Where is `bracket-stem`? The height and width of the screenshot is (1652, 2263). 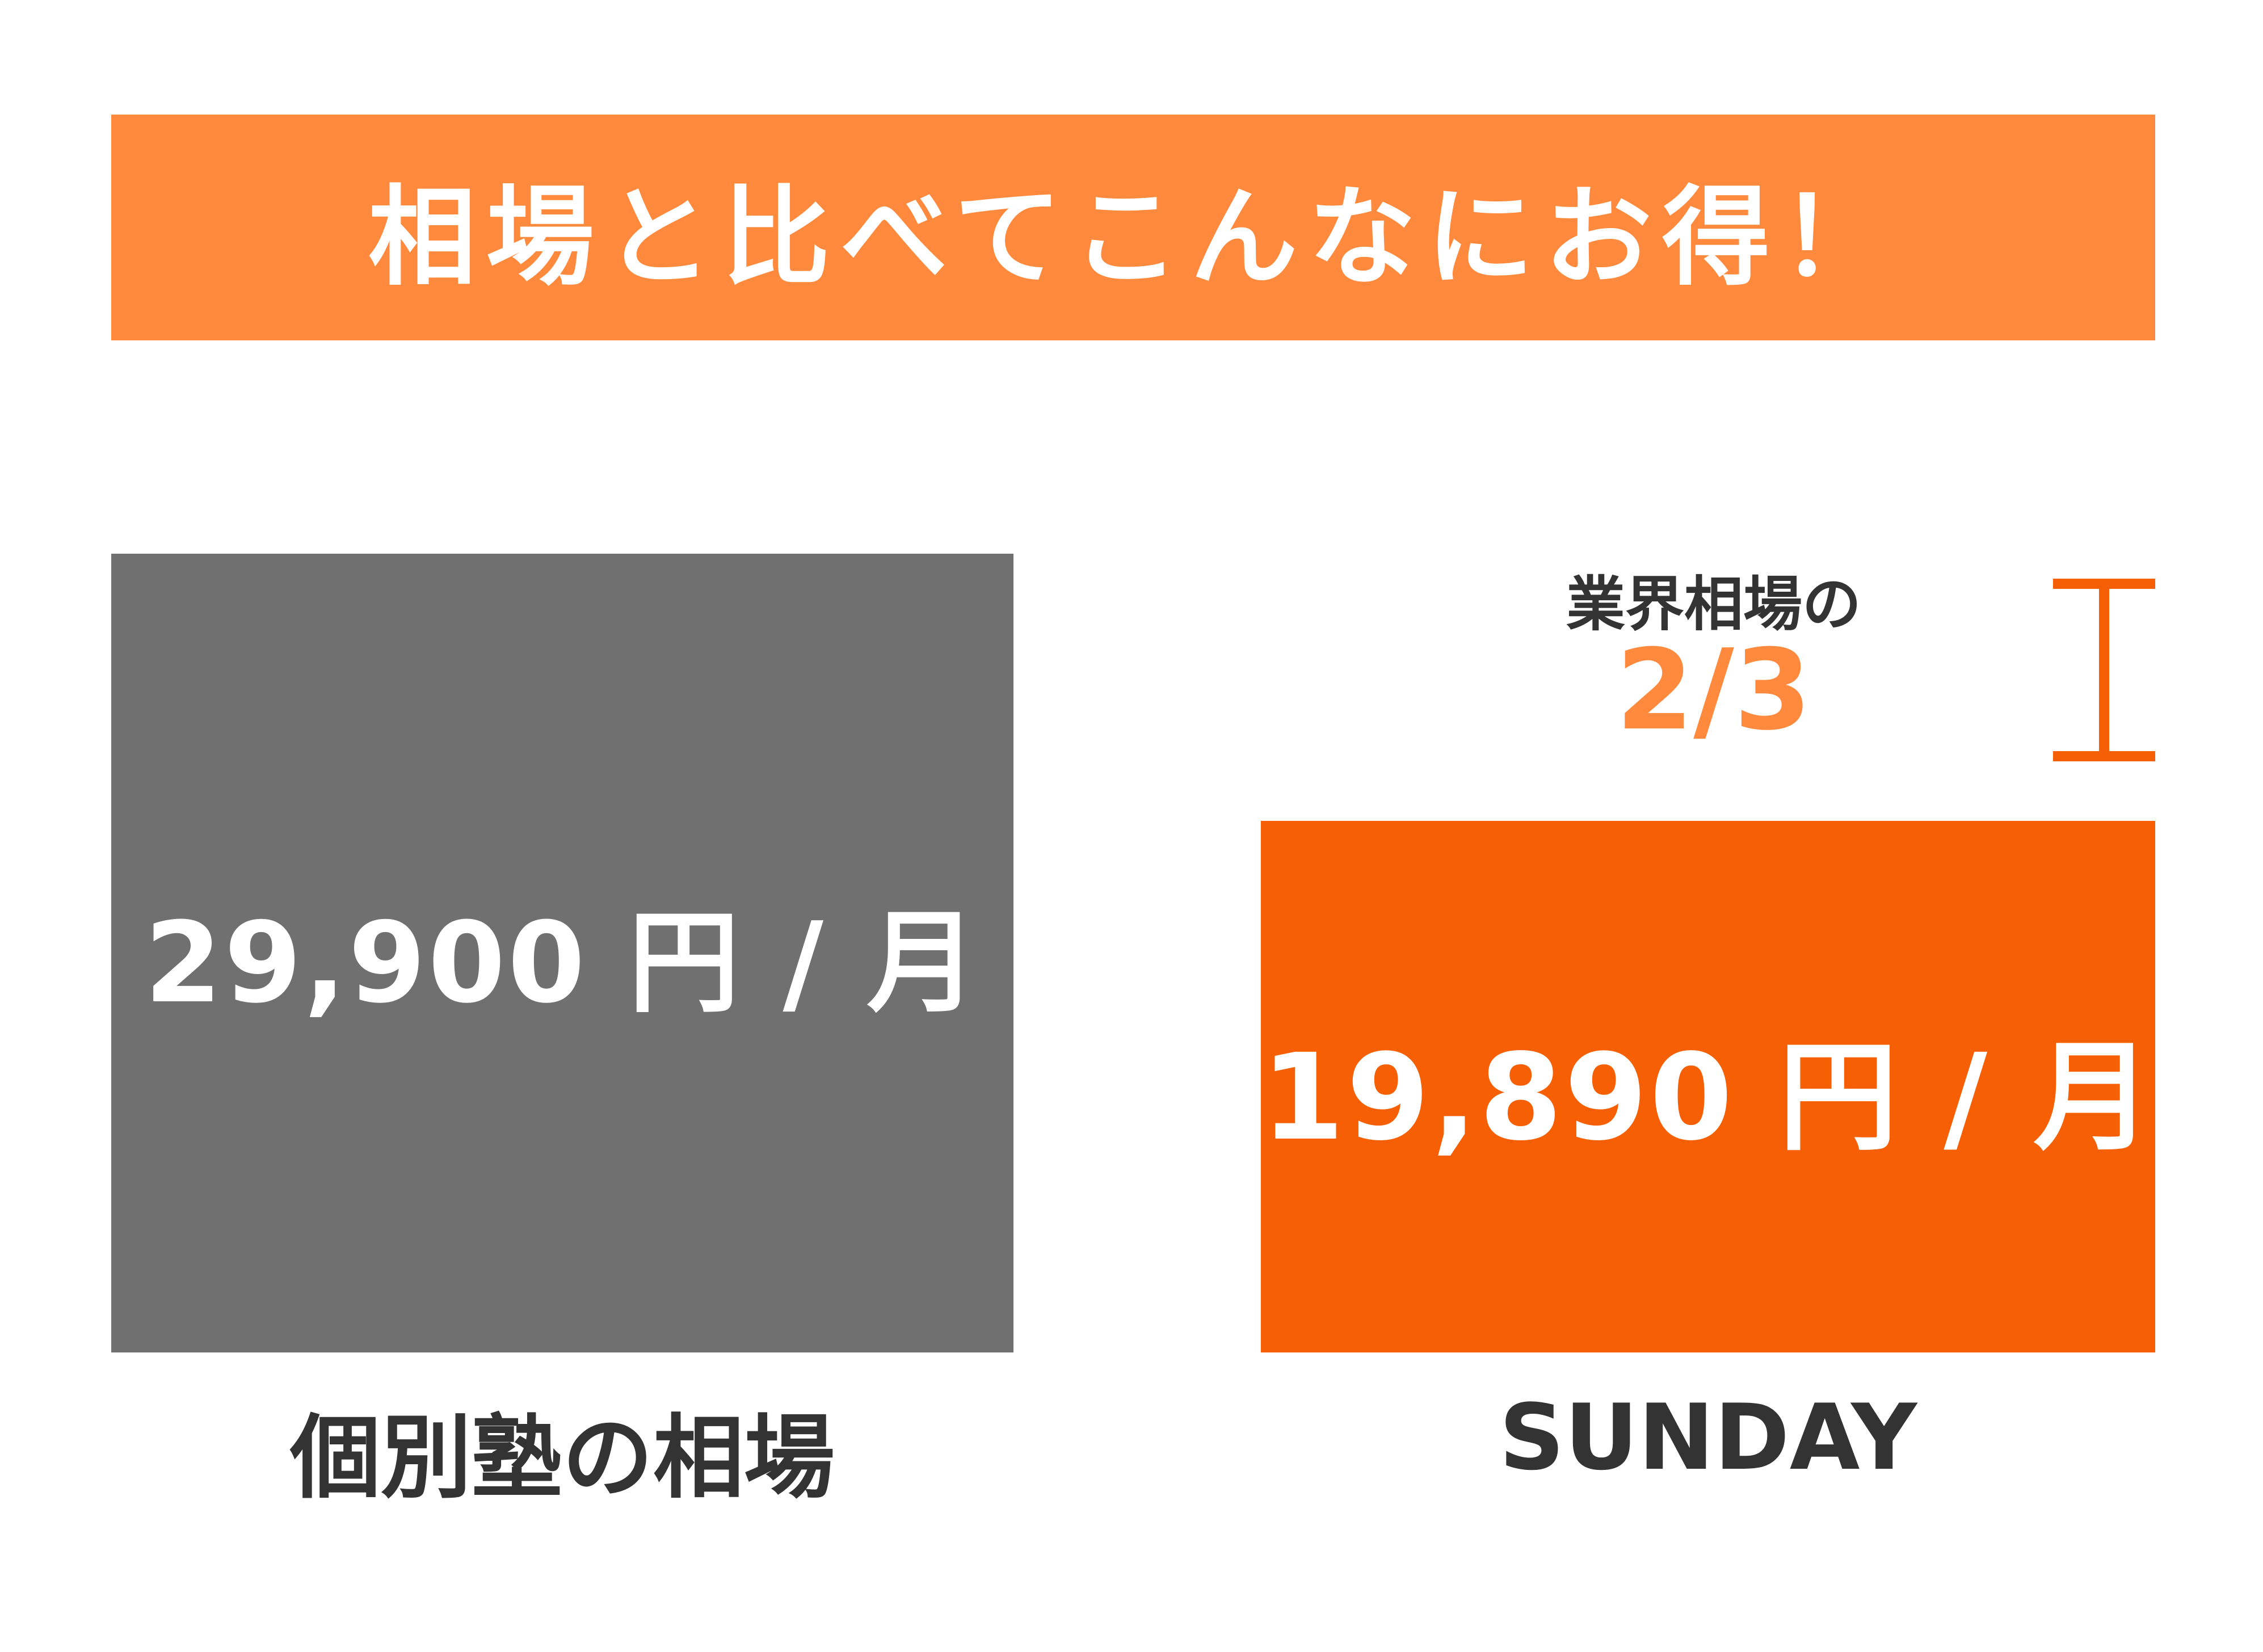 bracket-stem is located at coordinates (2104, 670).